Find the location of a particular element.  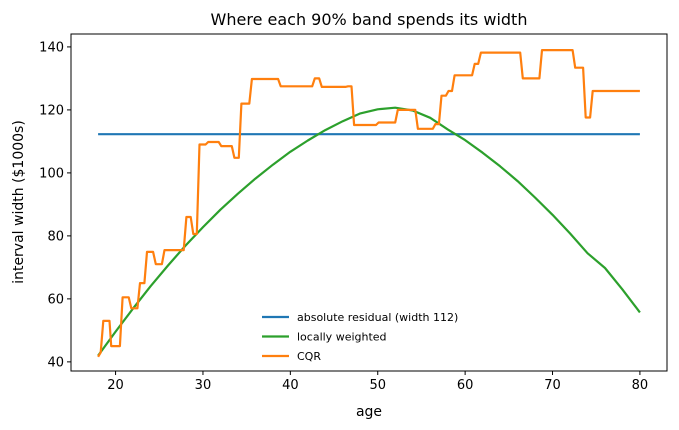

x-tick-label: 30 is located at coordinates (203, 385).